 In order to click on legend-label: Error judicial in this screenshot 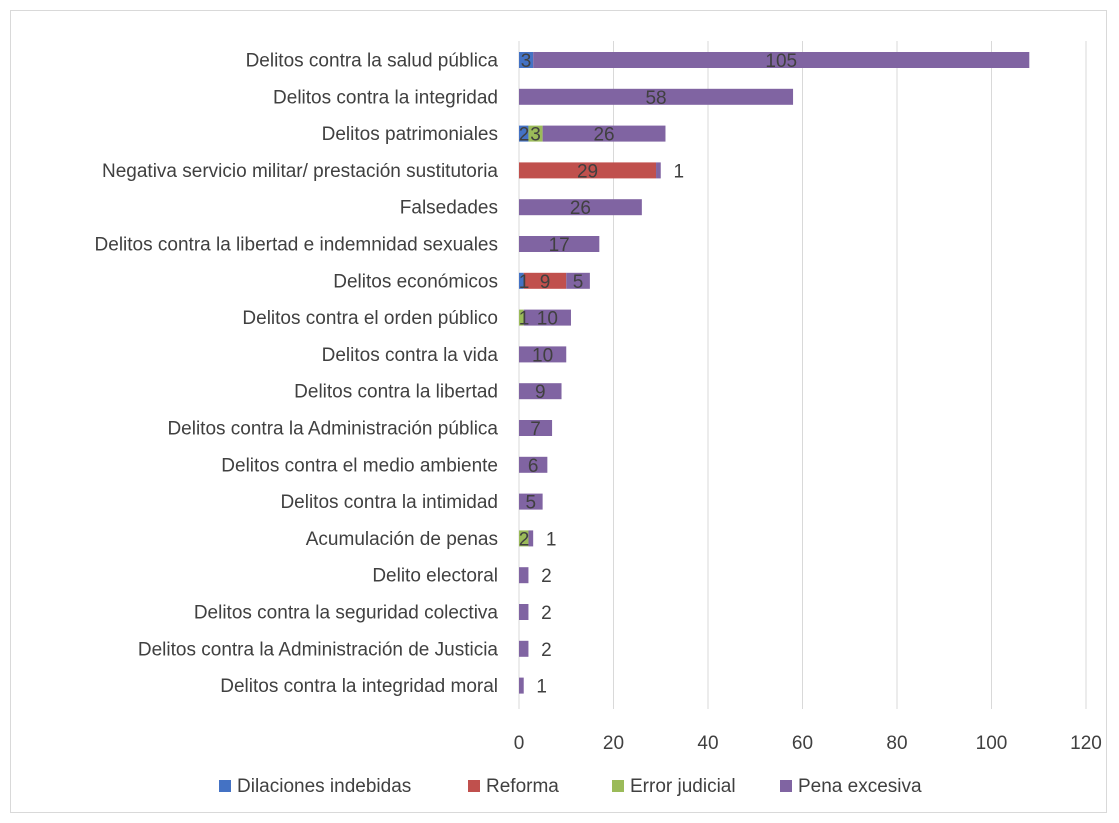, I will do `click(683, 786)`.